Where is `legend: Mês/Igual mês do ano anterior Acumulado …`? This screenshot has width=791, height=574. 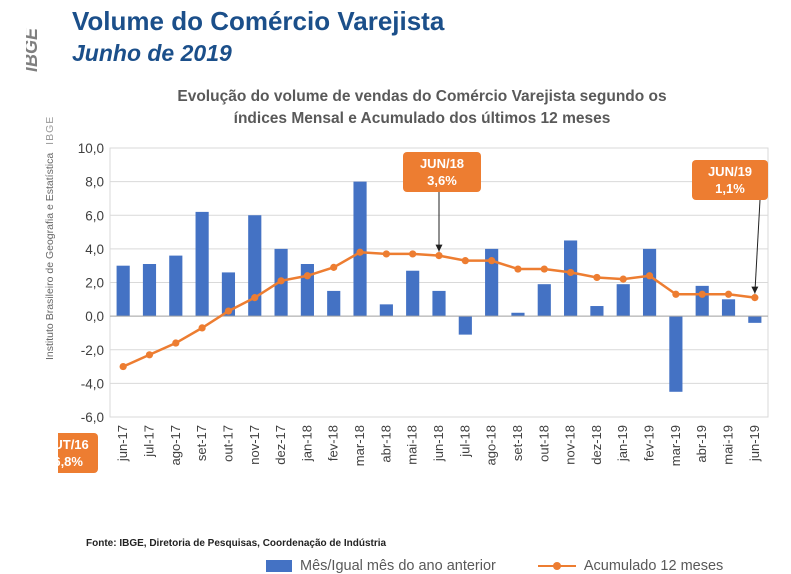
legend: Mês/Igual mês do ano anterior Acumulado … is located at coordinates (515, 566).